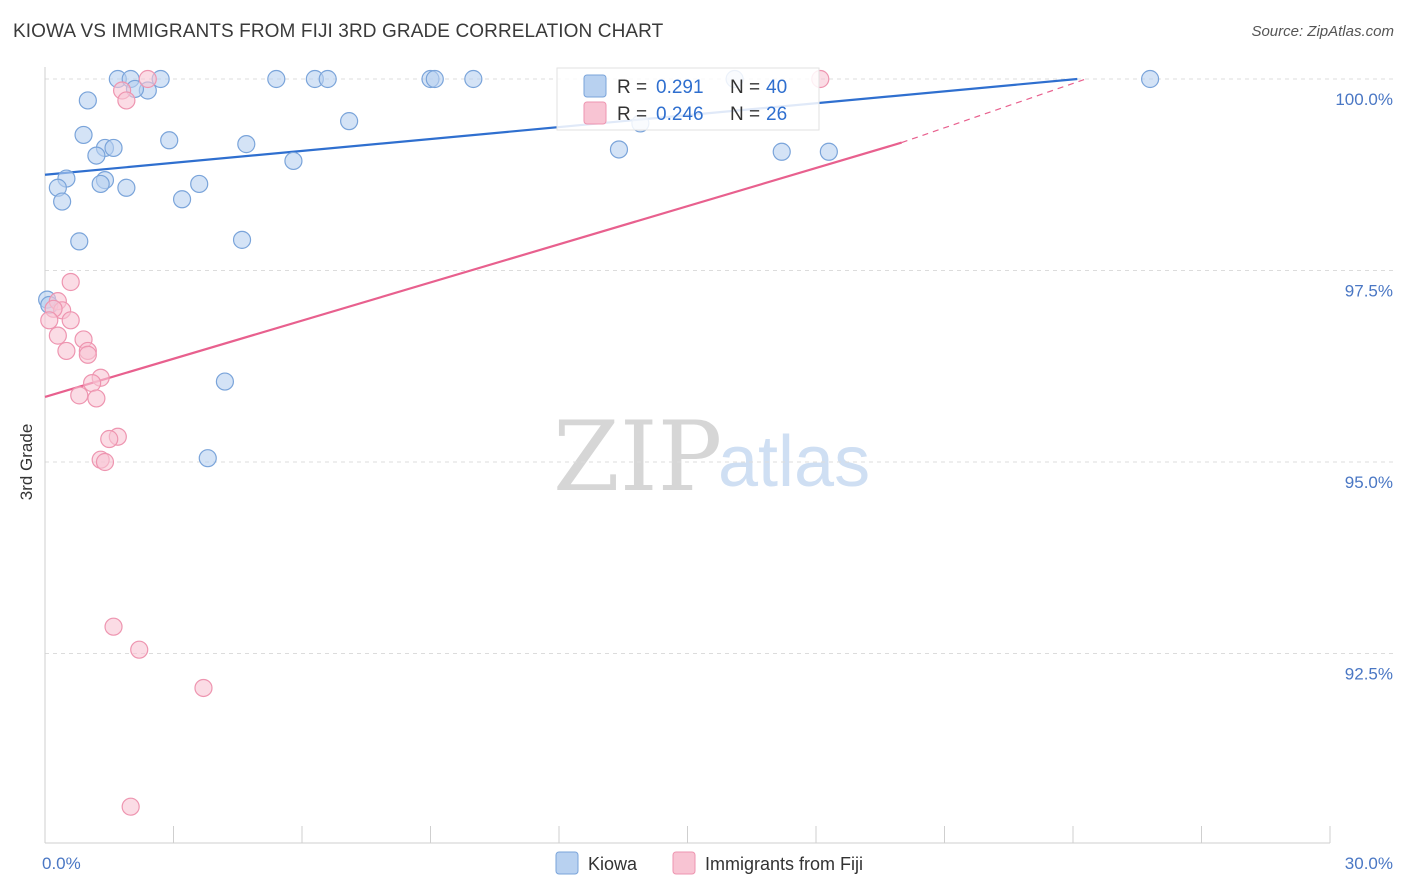 The height and width of the screenshot is (892, 1406). Describe the element at coordinates (1369, 863) in the screenshot. I see `x-tick-label: 30.0%` at that location.